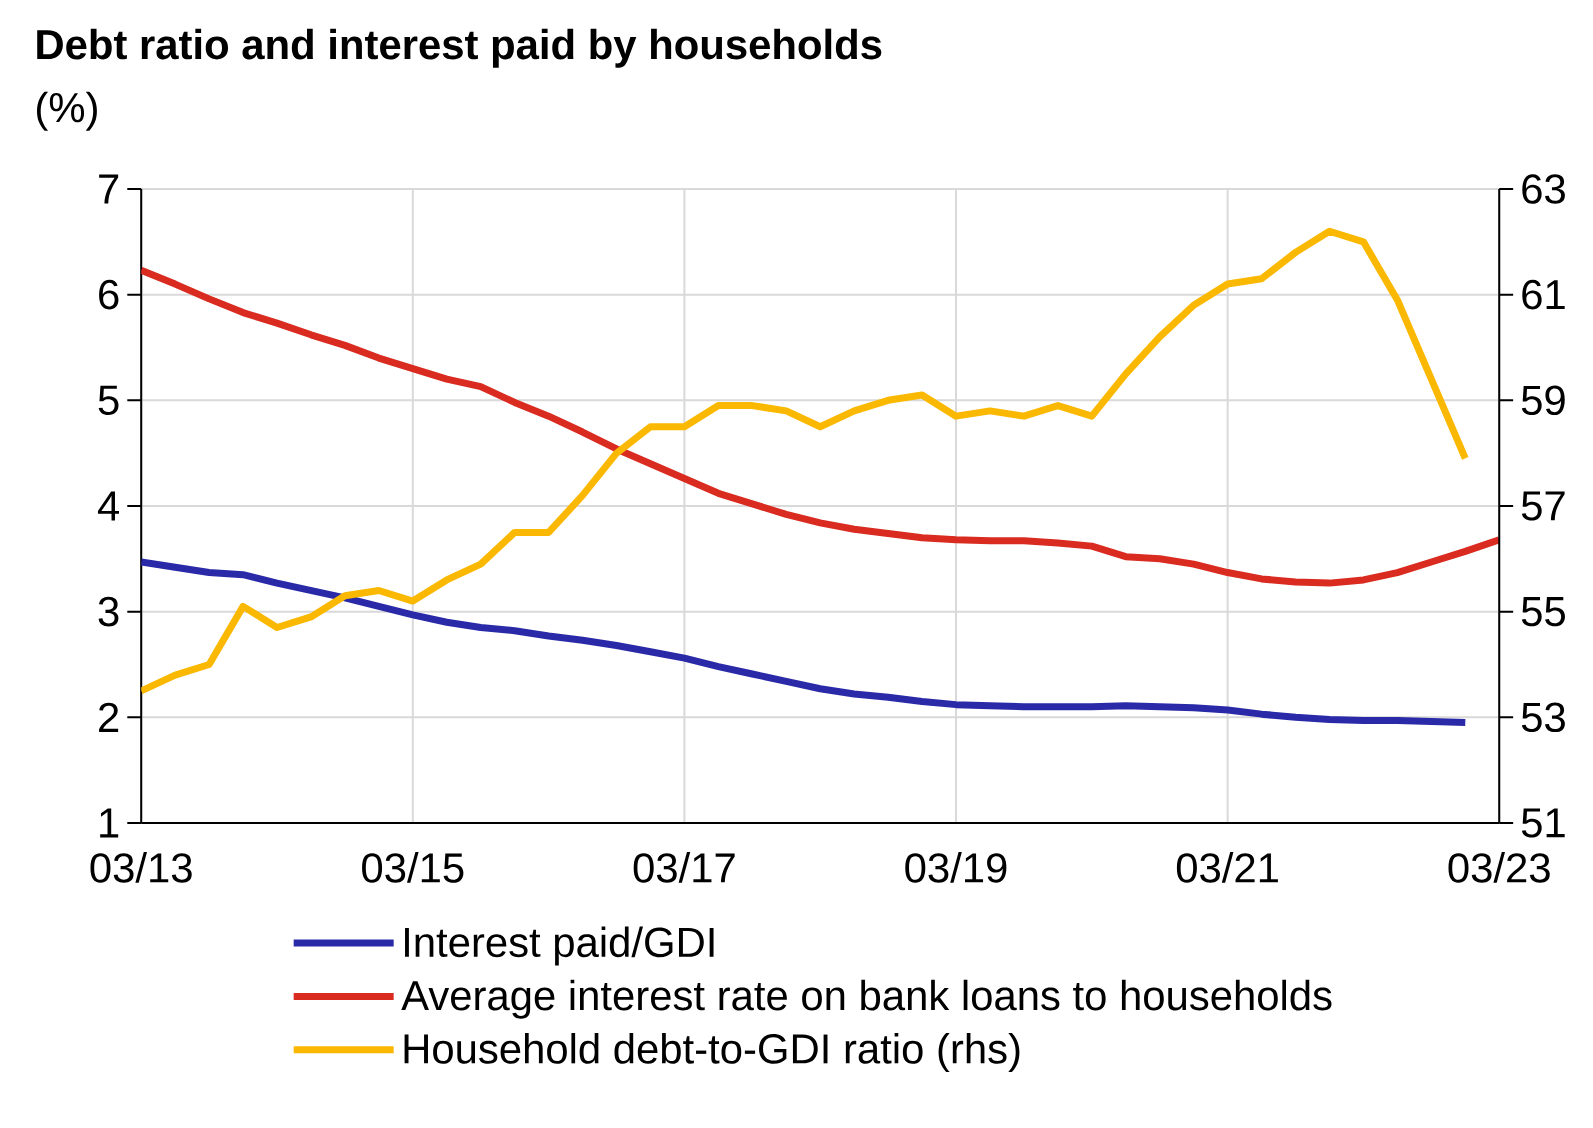 This screenshot has height=1128, width=1593. I want to click on y-tick-label: 1, so click(109, 823).